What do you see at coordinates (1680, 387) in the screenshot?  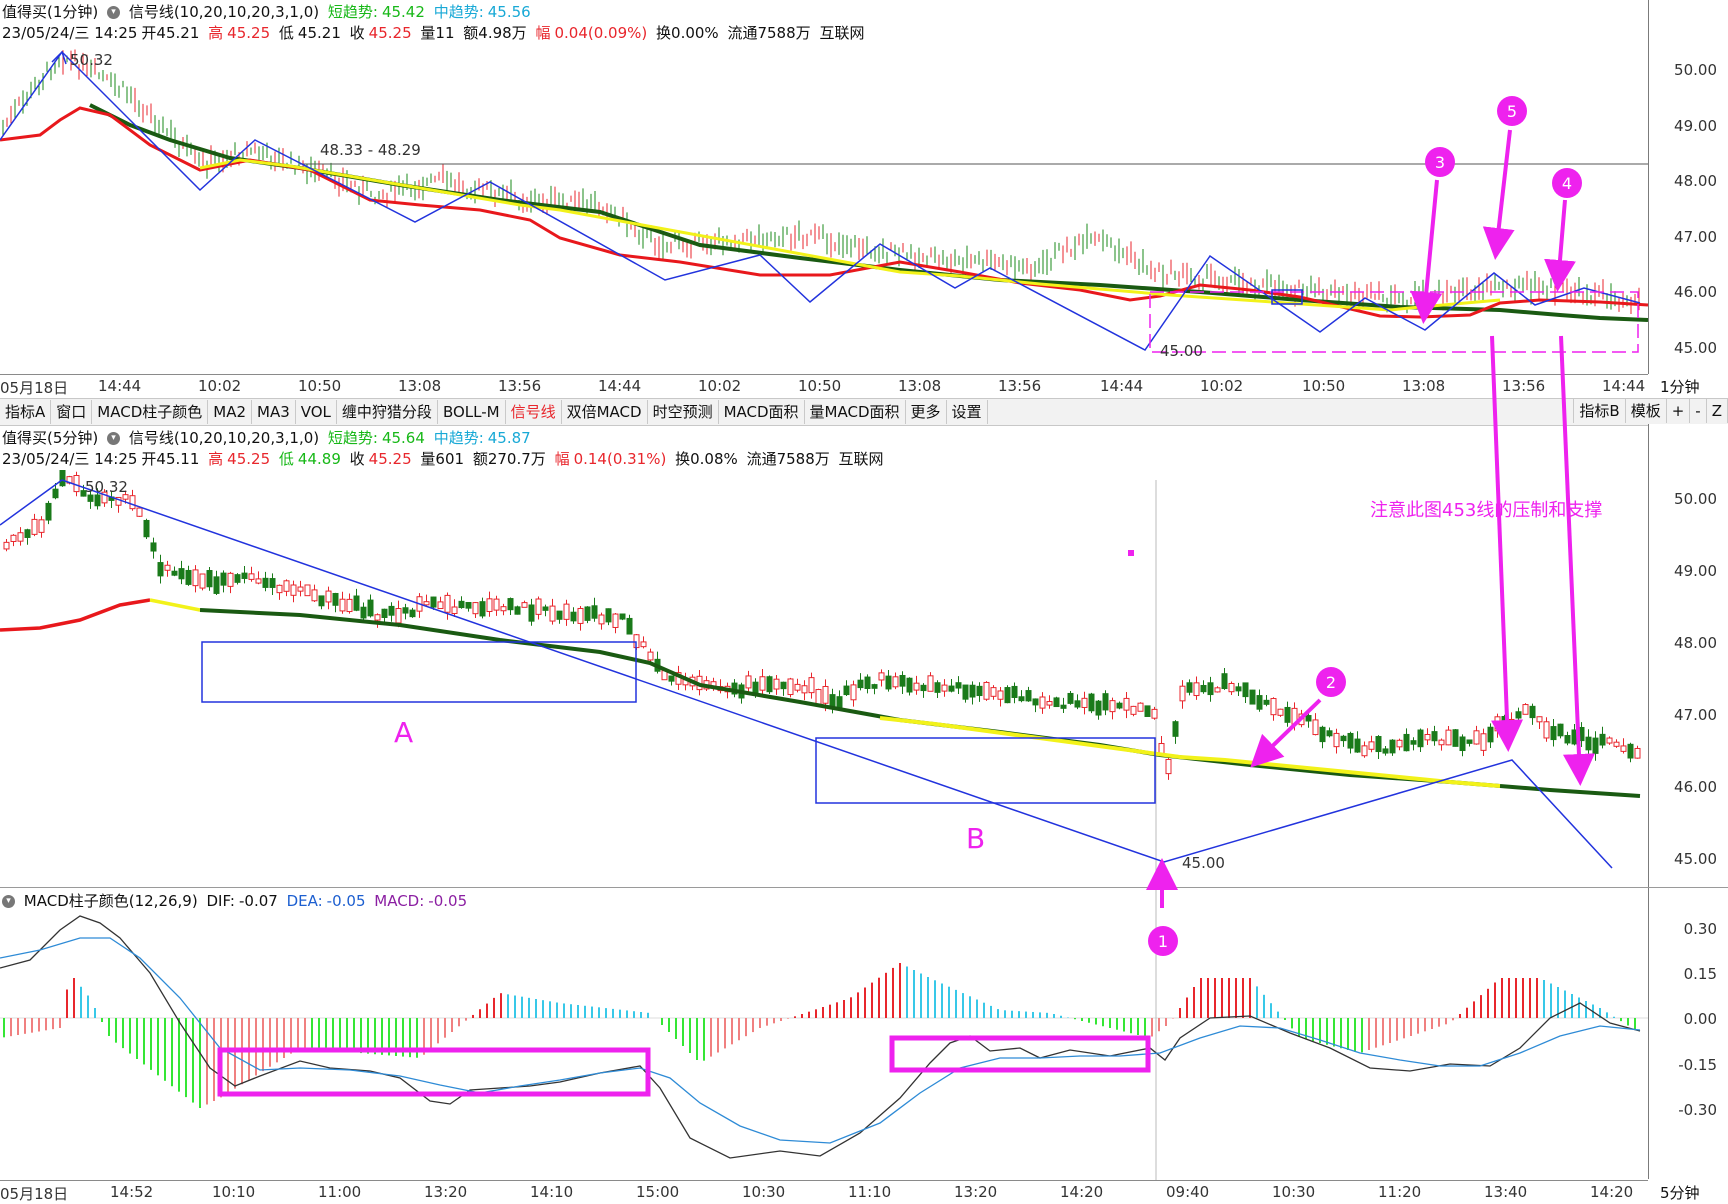 I see `top-period-label: 1分钟` at bounding box center [1680, 387].